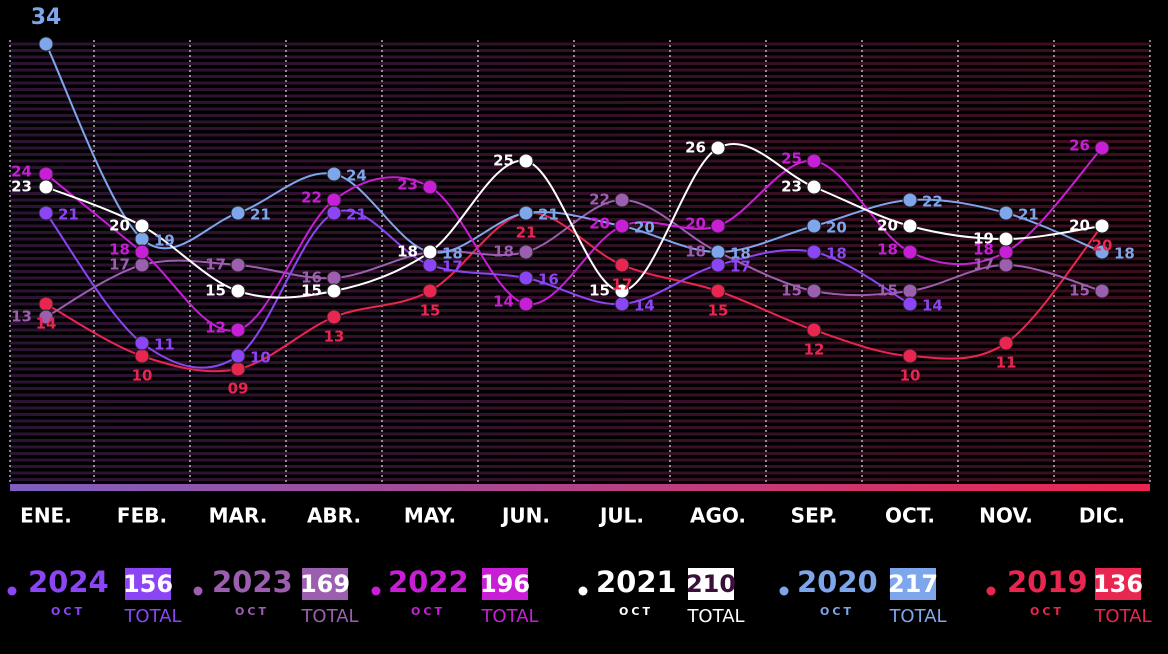 This screenshot has width=1168, height=654. I want to click on legend-name: 2020, so click(837, 582).